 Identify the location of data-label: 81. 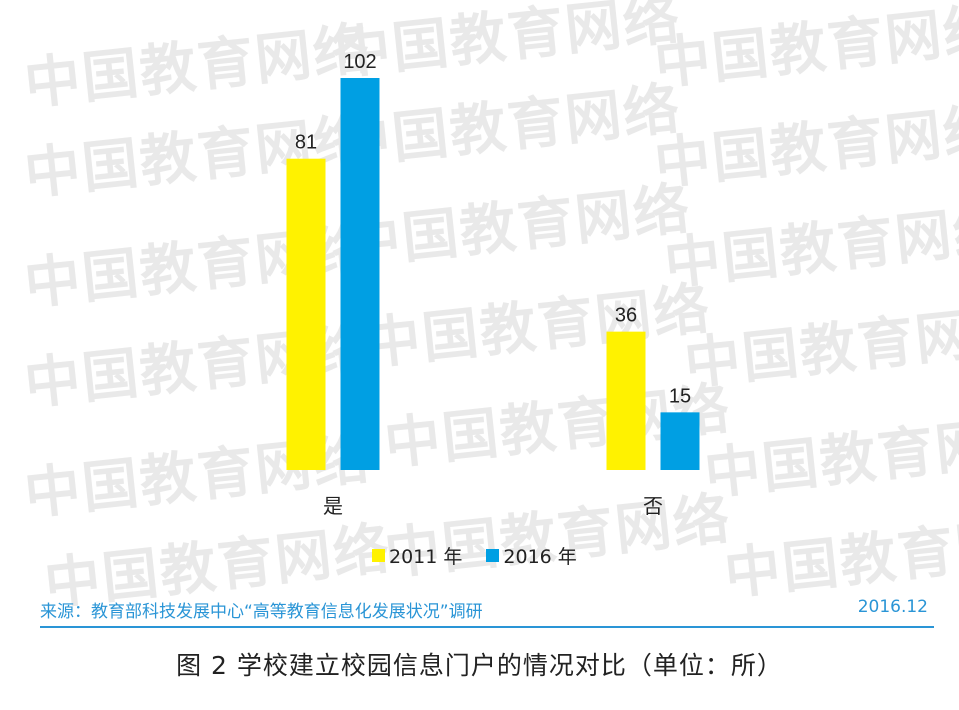
(306, 143).